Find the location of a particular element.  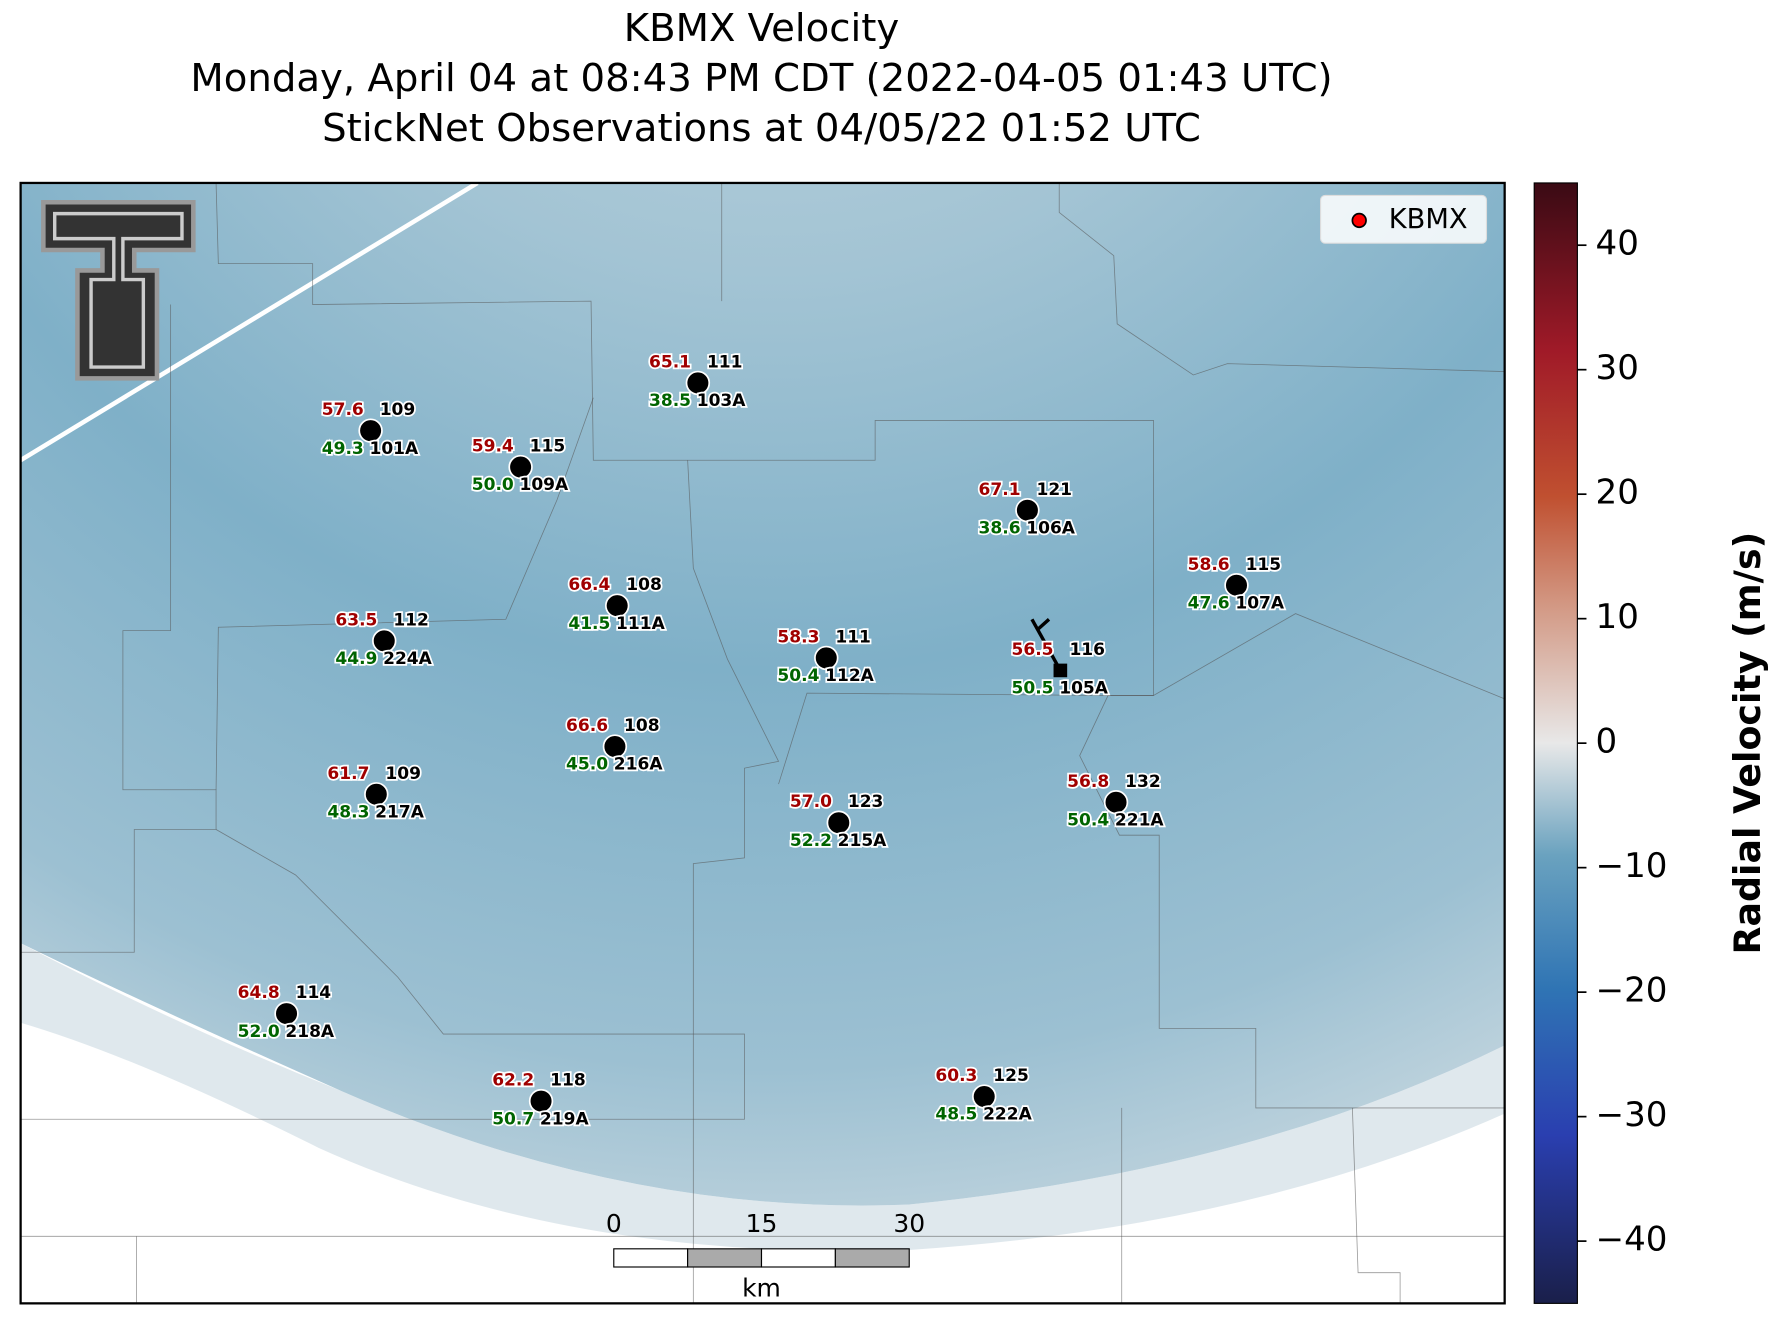

dewpoint: 52.0 is located at coordinates (259, 1032).